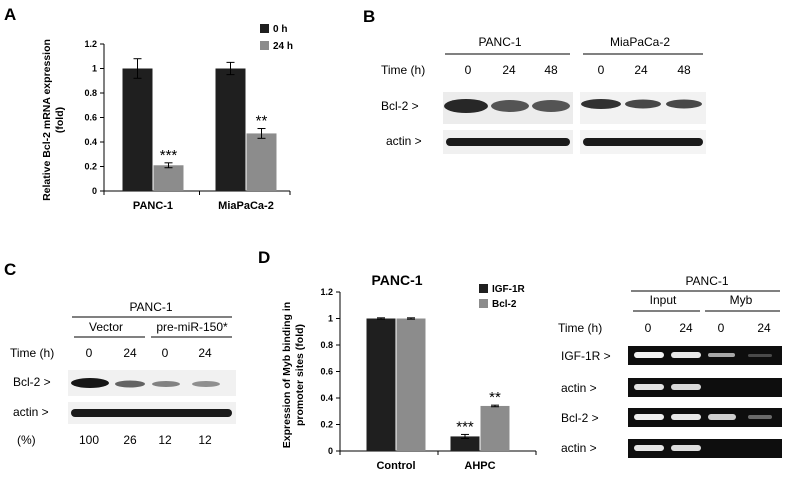  What do you see at coordinates (395, 466) in the screenshot?
I see `chart-d-category-0: Control` at bounding box center [395, 466].